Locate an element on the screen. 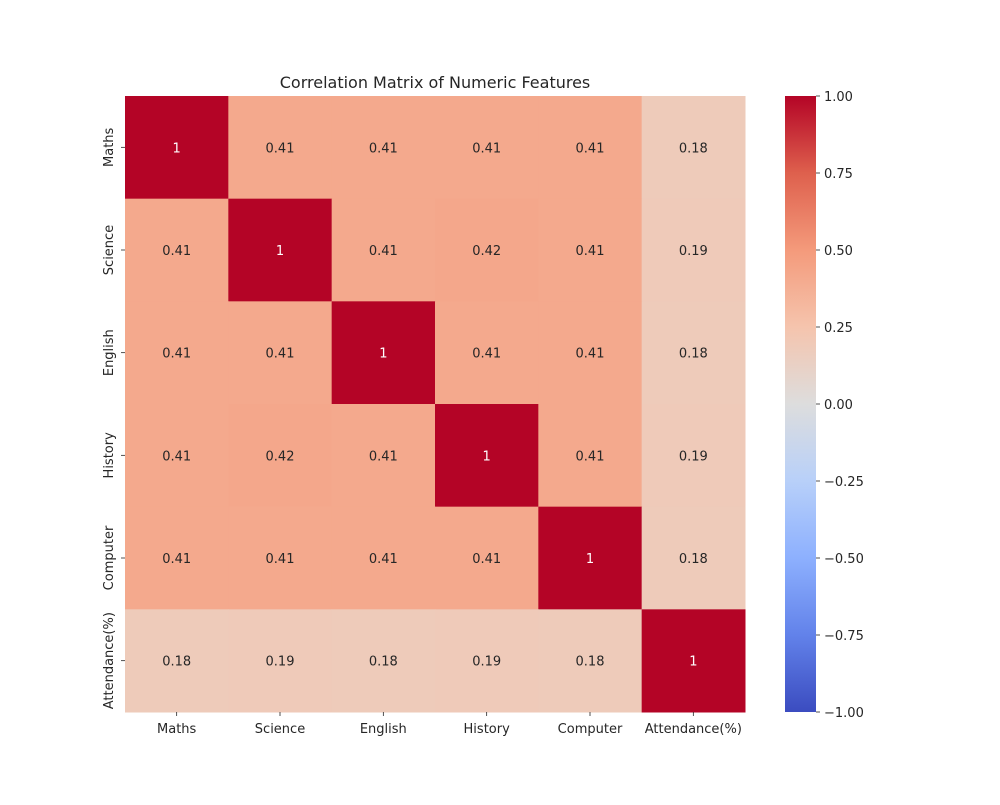 The height and width of the screenshot is (805, 1000). colorbar: 1.00 0.75 0.50 0.25 0.00 −0.25 −0.50 −0.75 −1.00 is located at coordinates (824, 405).